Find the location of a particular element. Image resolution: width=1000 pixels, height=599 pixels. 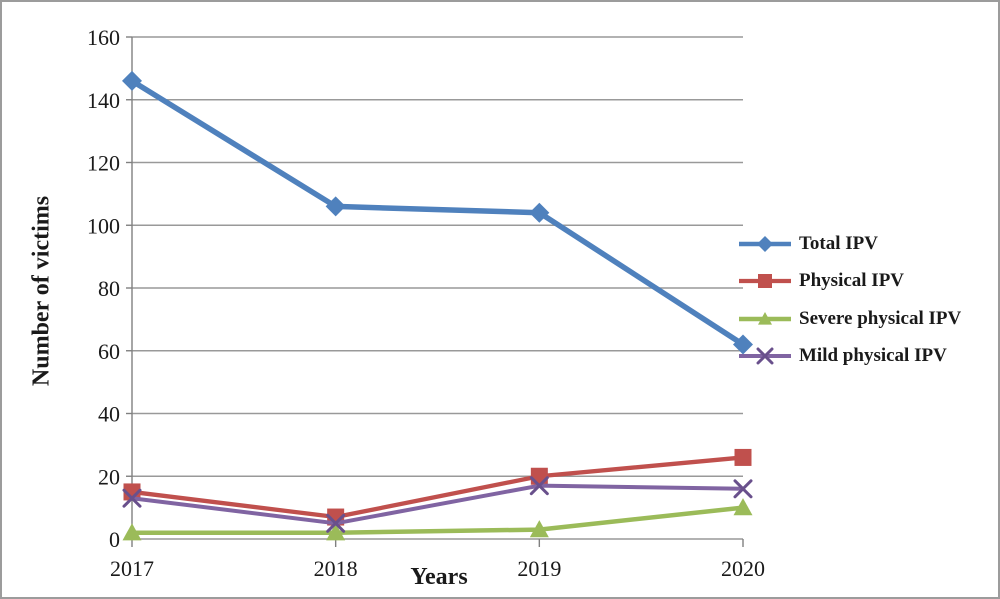

x-tick-label: 2020 is located at coordinates (743, 568).